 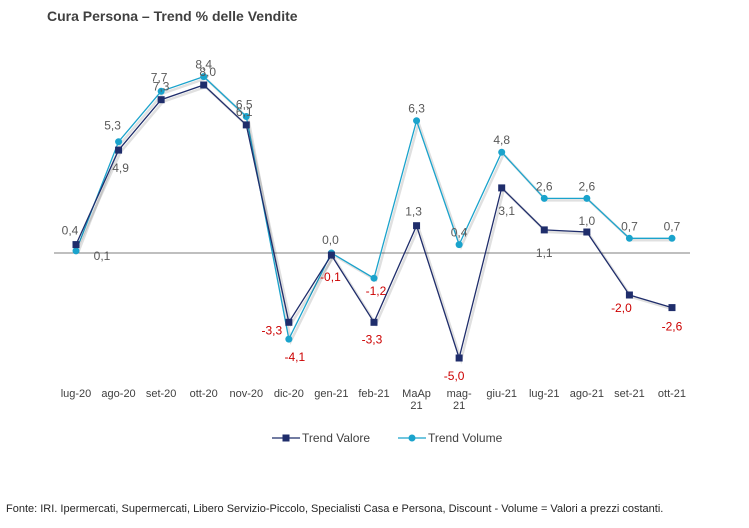 What do you see at coordinates (501, 394) in the screenshot?
I see `x-tick-label: giu-21` at bounding box center [501, 394].